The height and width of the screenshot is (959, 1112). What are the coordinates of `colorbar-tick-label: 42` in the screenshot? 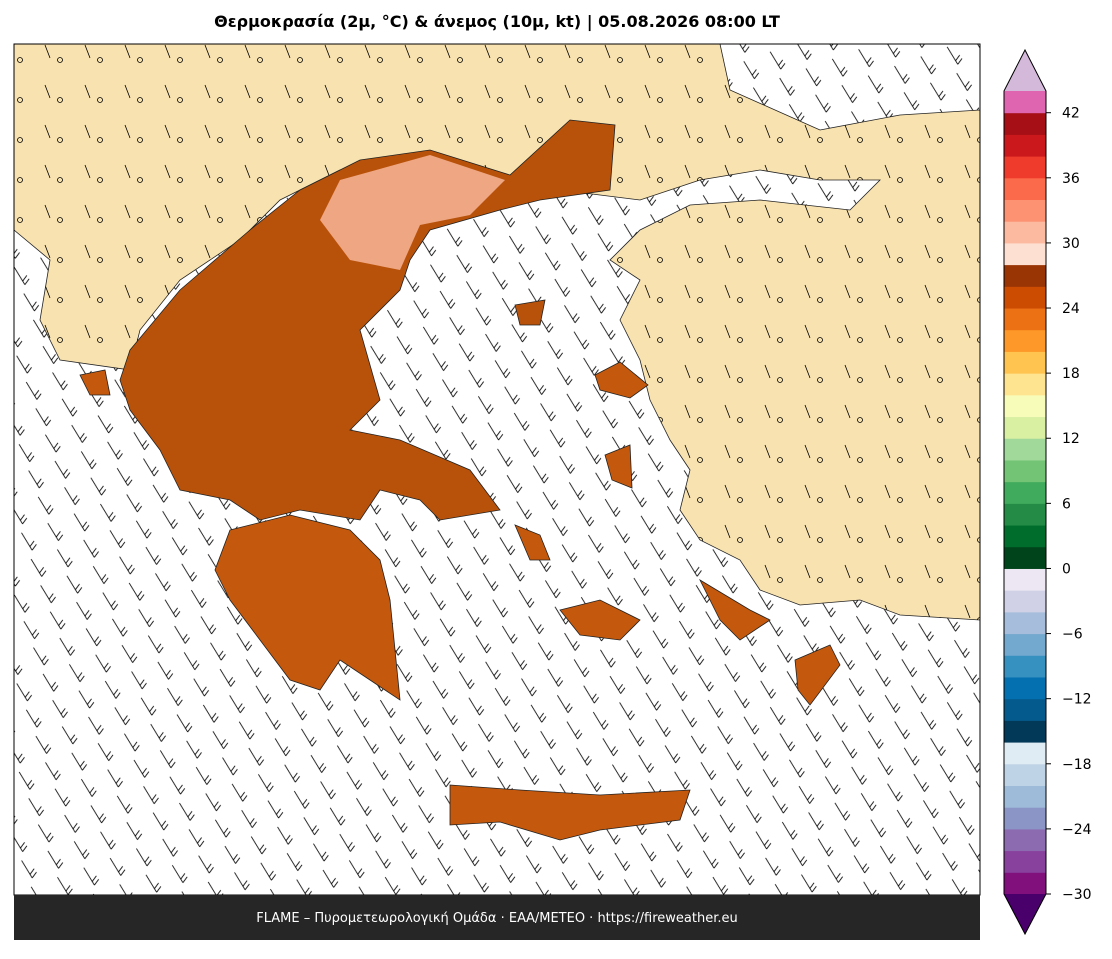 It's located at (1071, 114).